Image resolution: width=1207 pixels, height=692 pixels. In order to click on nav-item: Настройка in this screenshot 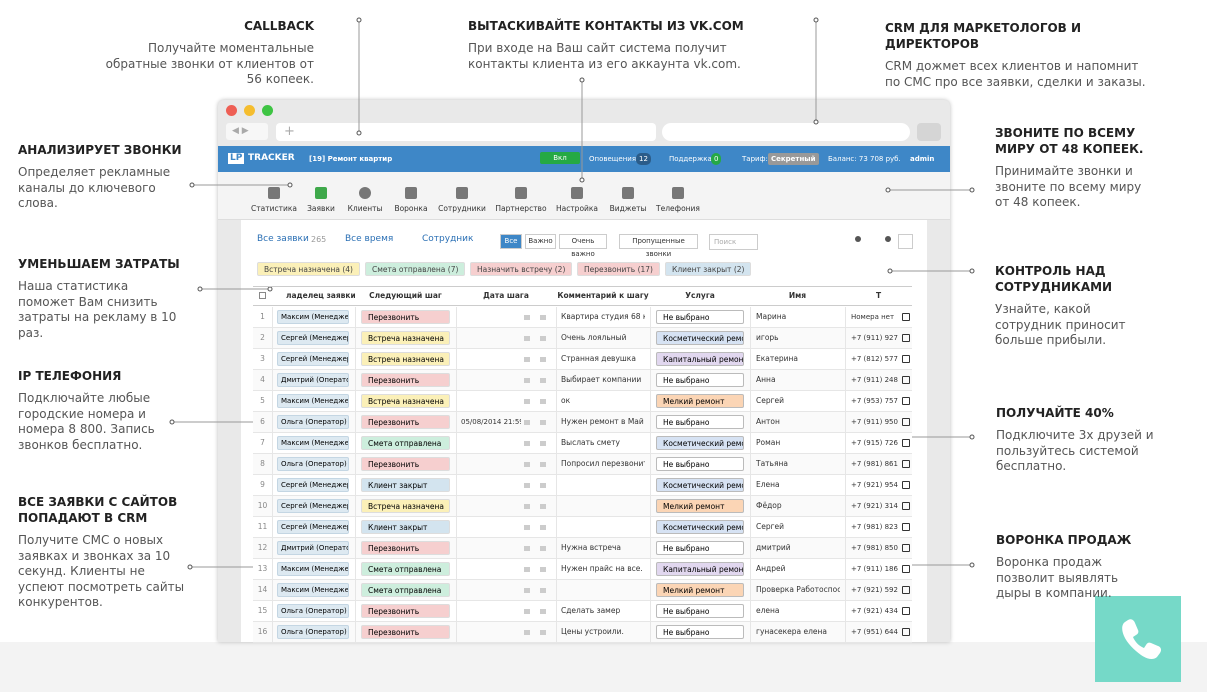, I will do `click(577, 208)`.